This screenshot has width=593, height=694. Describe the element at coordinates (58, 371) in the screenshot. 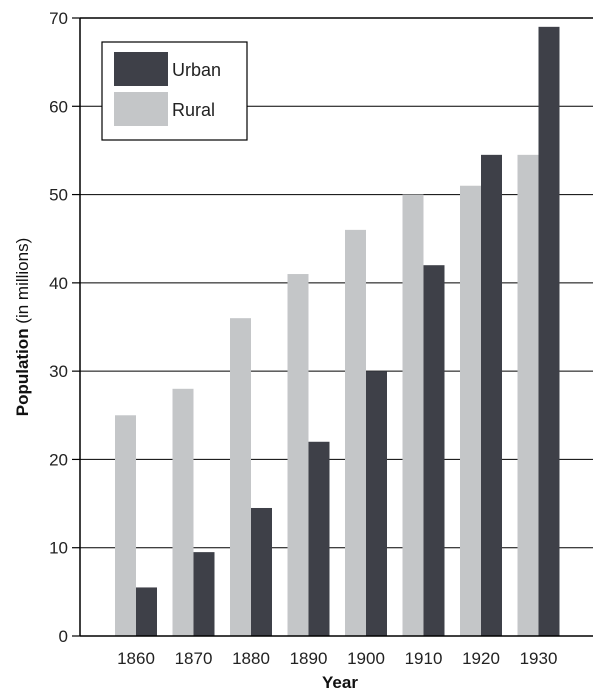

I see `y-tick-label: 30` at that location.